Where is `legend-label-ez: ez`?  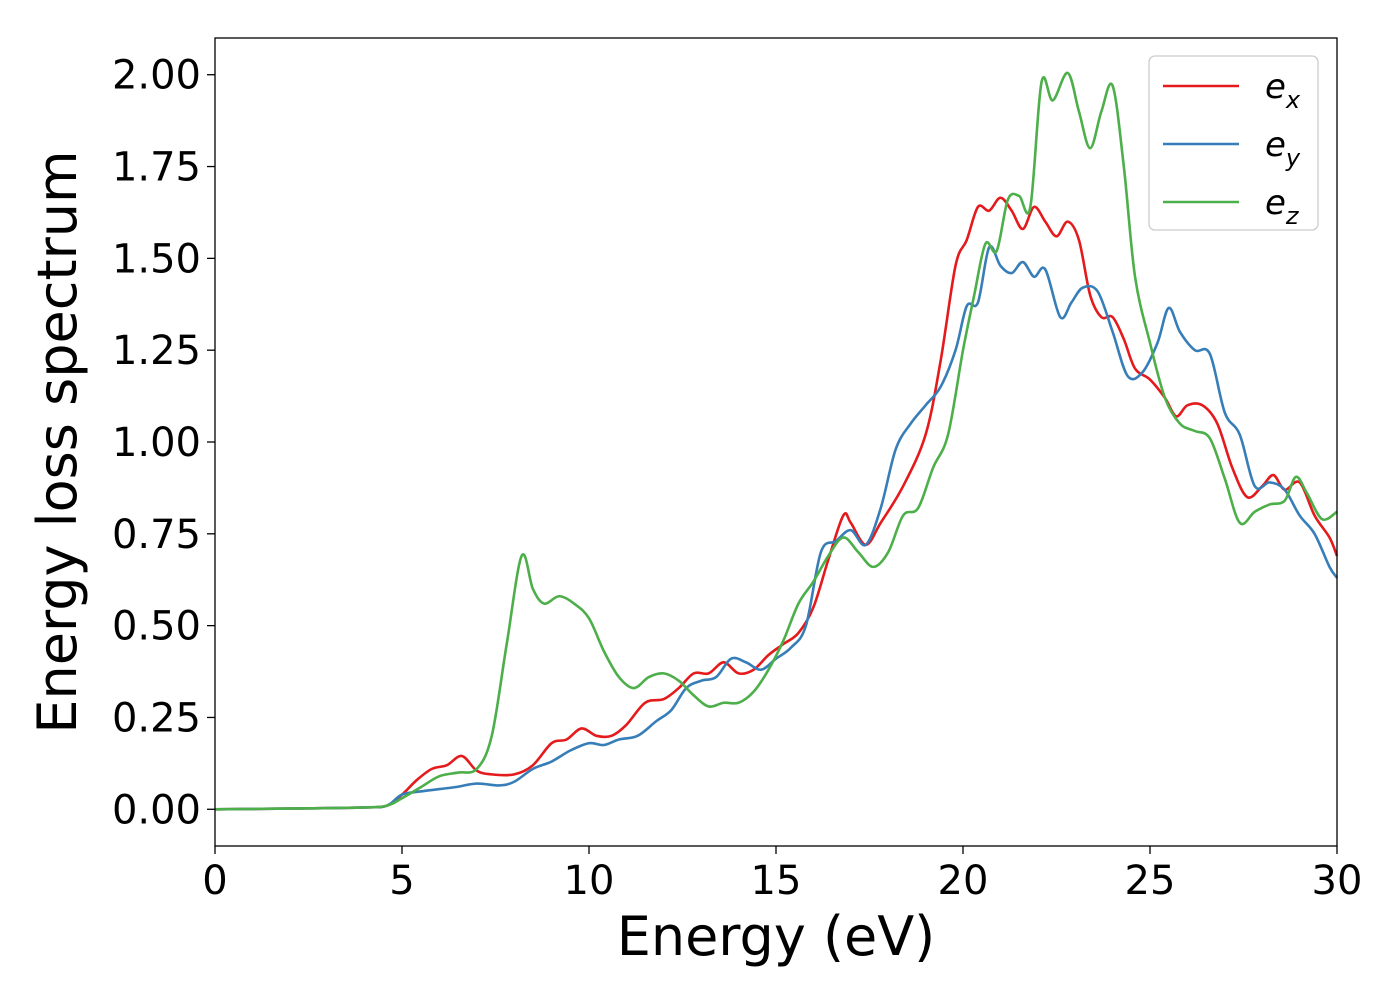 legend-label-ez: ez is located at coordinates (1282, 206).